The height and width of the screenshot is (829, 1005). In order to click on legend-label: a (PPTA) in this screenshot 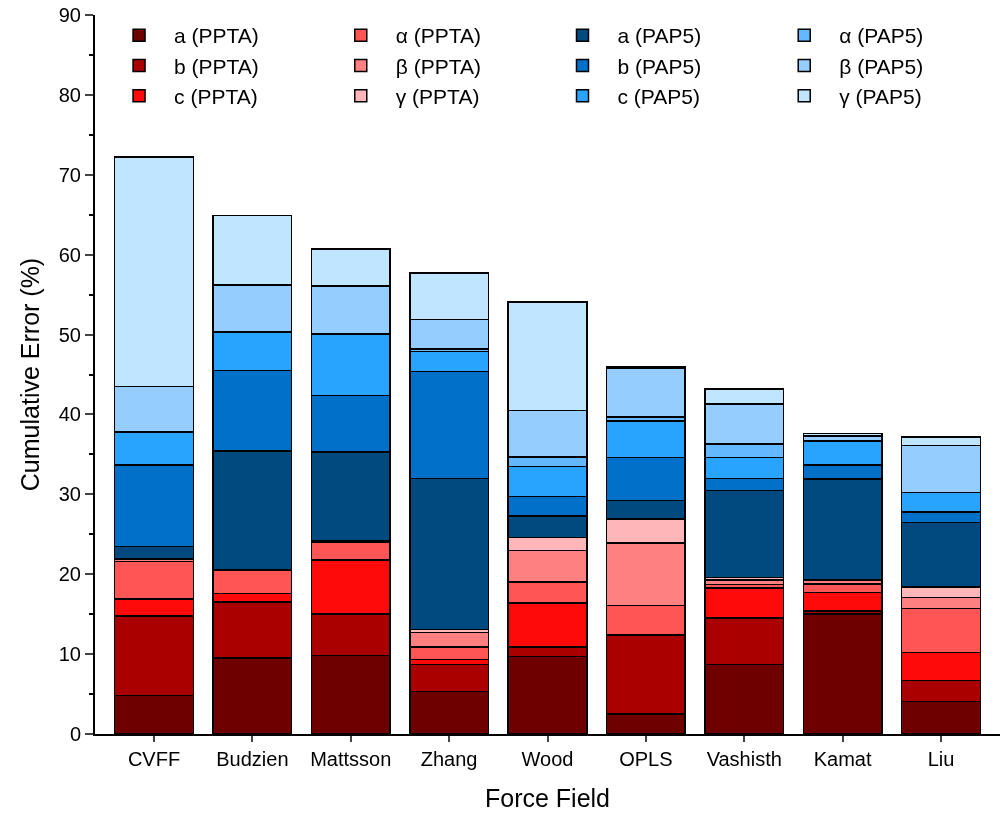, I will do `click(216, 36)`.